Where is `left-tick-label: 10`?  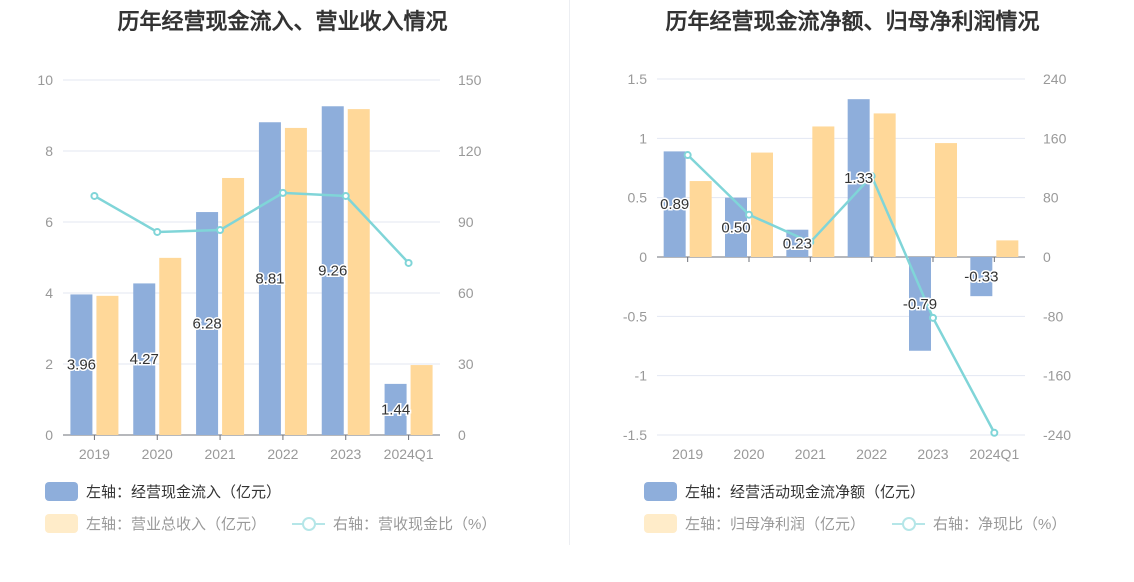 left-tick-label: 10 is located at coordinates (45, 80).